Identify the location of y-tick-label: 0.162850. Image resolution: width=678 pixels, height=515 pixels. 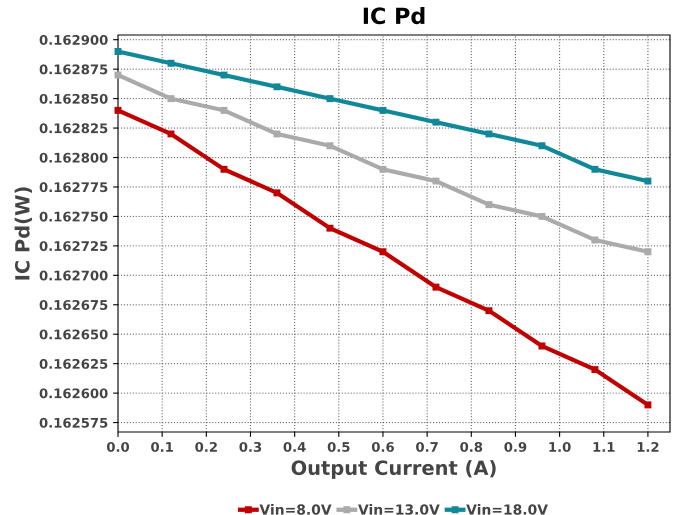
(74, 99).